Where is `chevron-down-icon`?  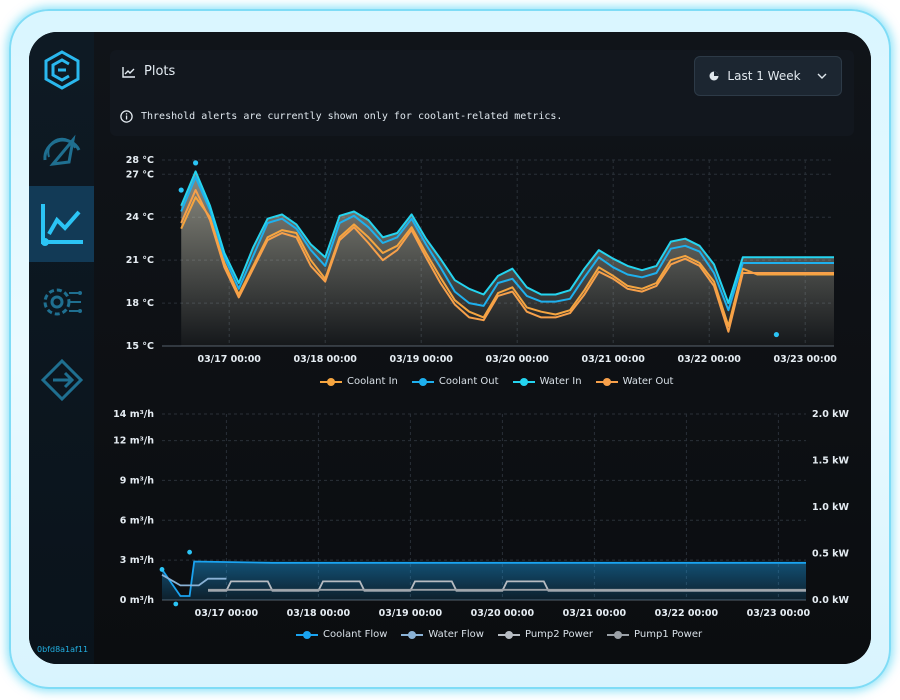
chevron-down-icon is located at coordinates (822, 76).